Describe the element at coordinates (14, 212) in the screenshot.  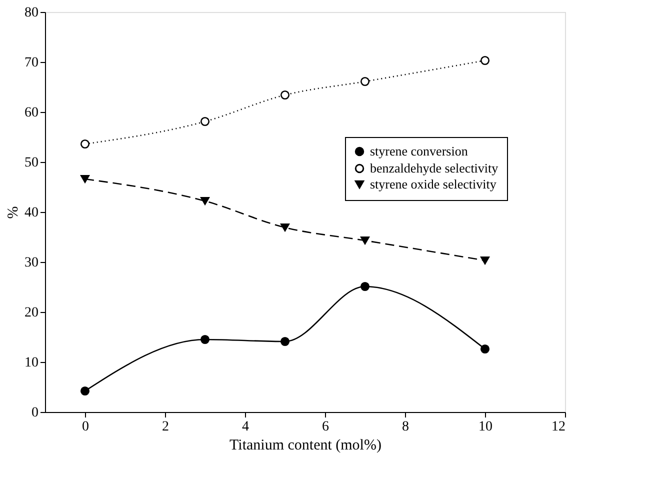
I see `y-axis-title: %` at that location.